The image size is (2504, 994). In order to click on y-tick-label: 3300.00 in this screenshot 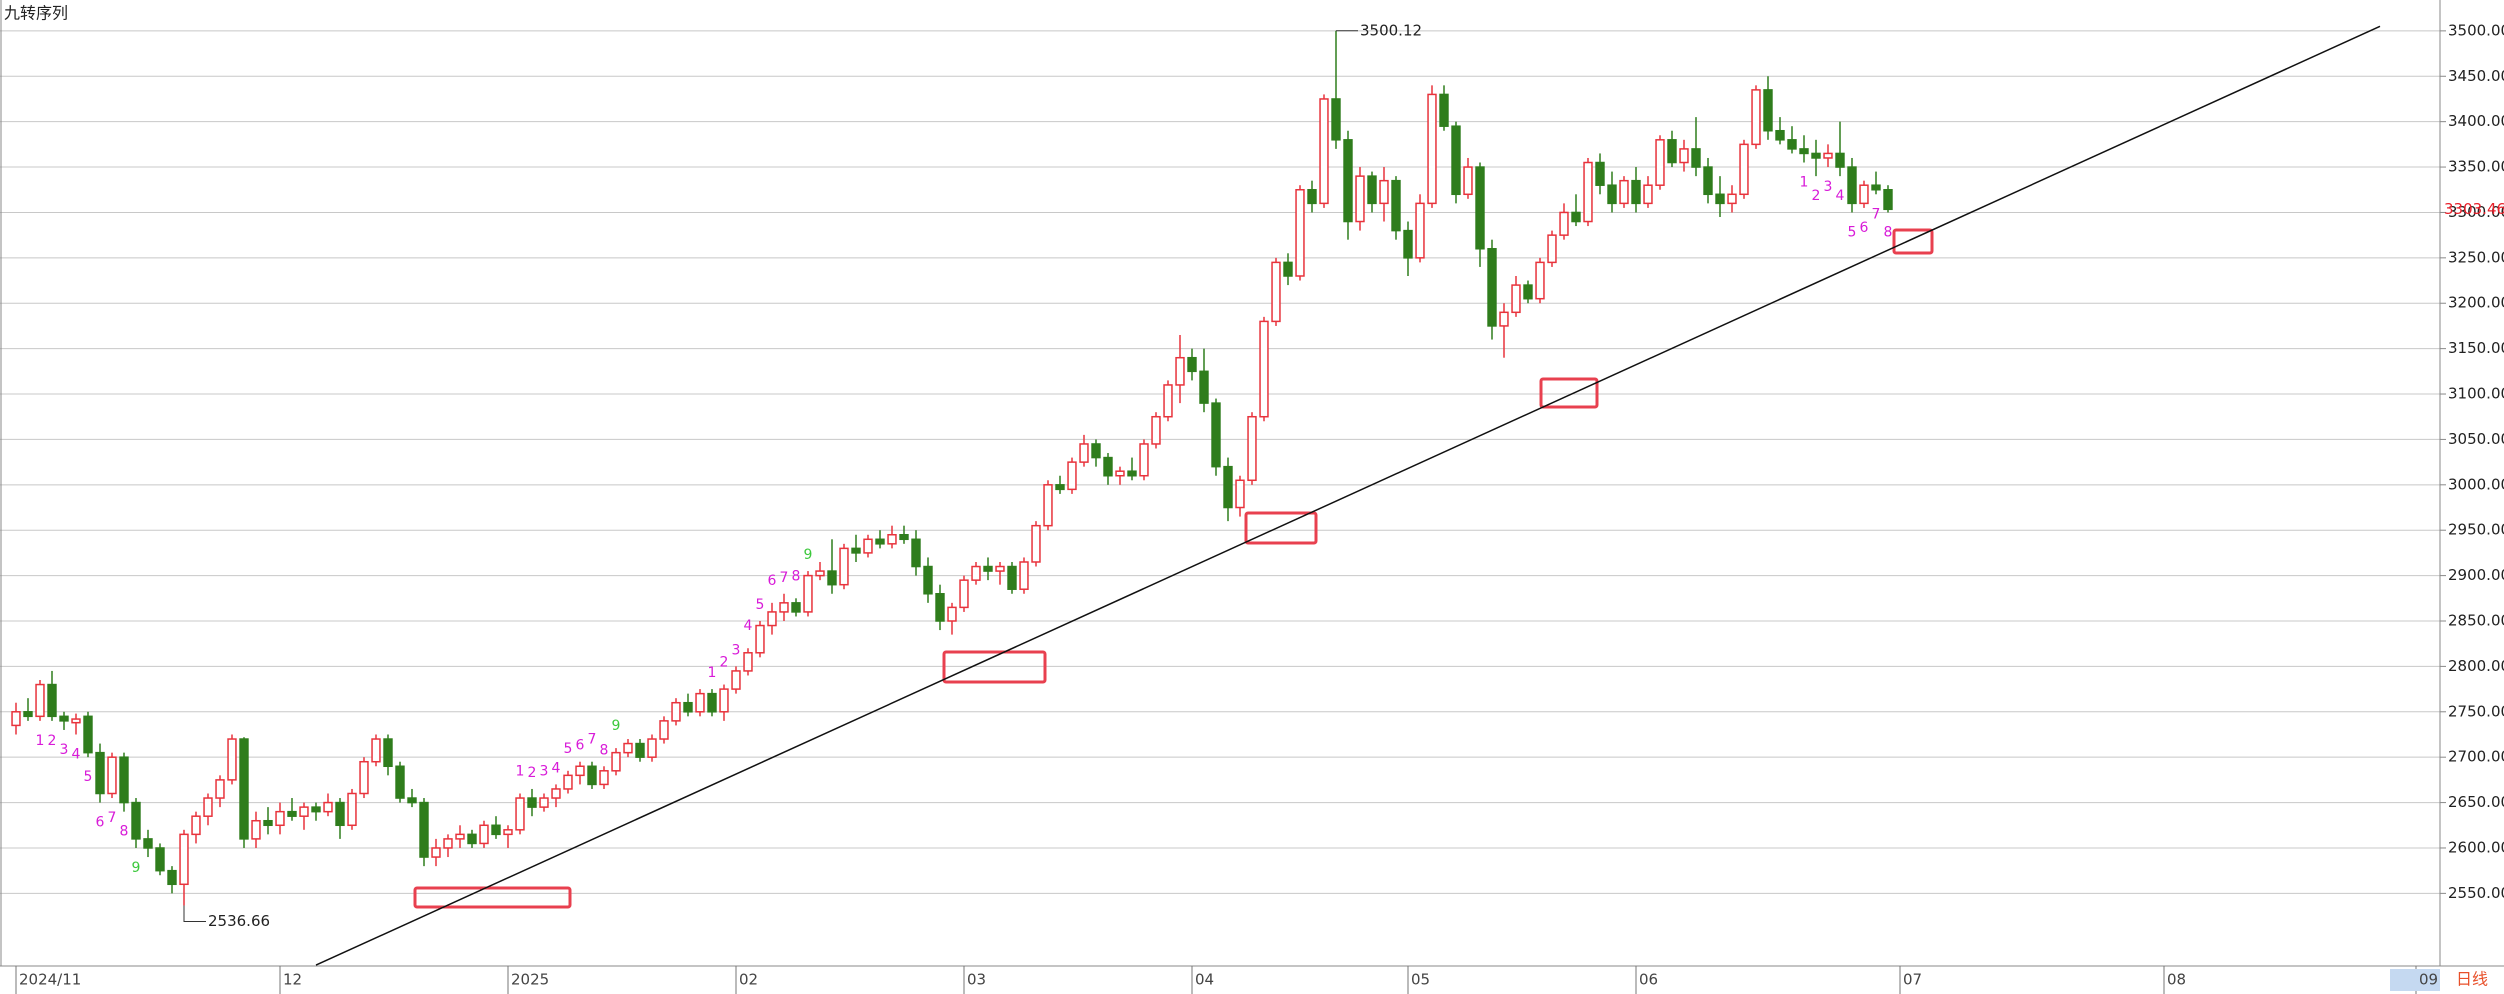, I will do `click(2476, 212)`.